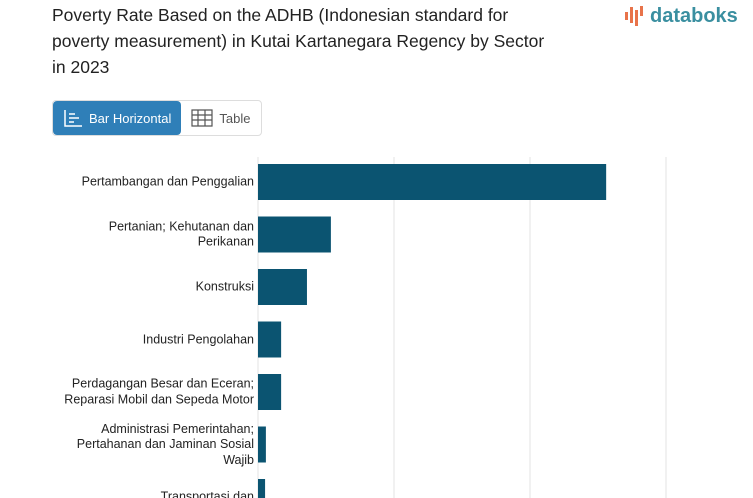  I want to click on category-label: Konstruksi, so click(224, 286).